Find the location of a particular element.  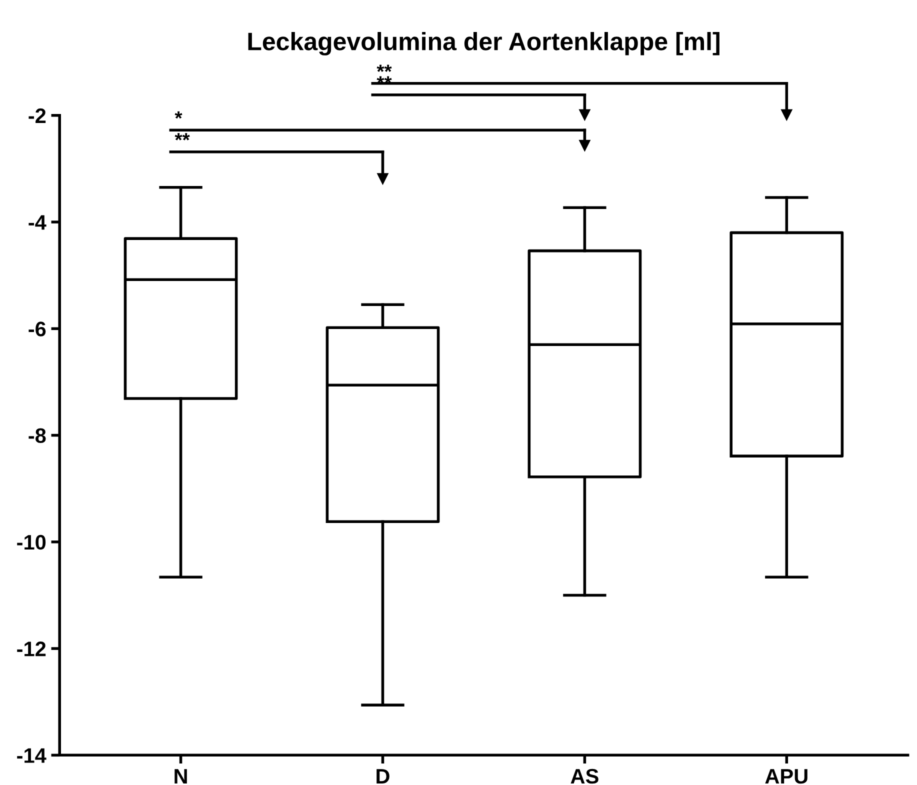

y-tick-label: -10 is located at coordinates (31, 542).